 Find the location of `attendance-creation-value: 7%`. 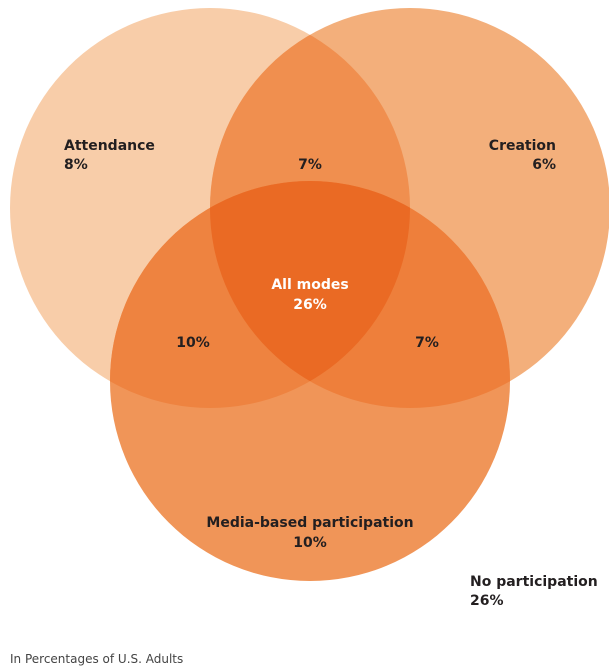

attendance-creation-value: 7% is located at coordinates (310, 165).